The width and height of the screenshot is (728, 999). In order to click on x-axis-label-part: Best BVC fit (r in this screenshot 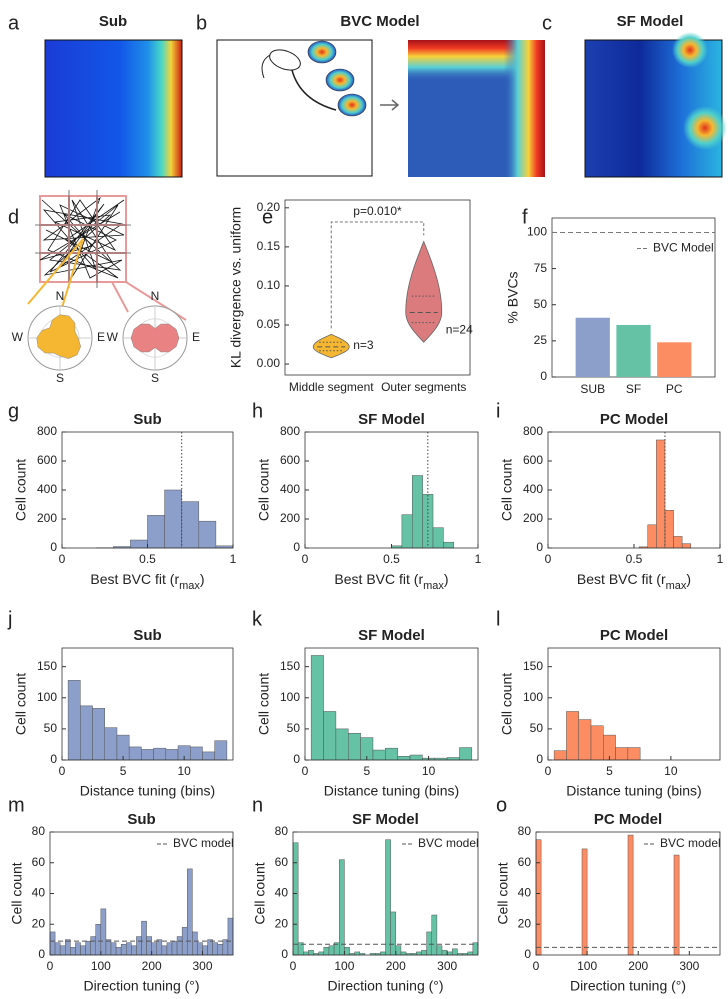, I will do `click(378, 579)`.